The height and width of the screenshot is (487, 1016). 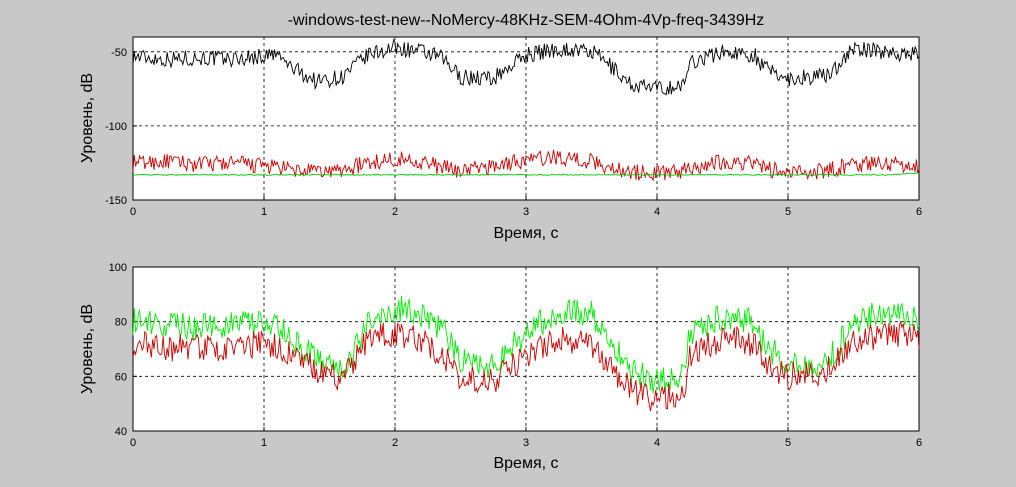 What do you see at coordinates (116, 127) in the screenshot?
I see `y-tick-label: -100` at bounding box center [116, 127].